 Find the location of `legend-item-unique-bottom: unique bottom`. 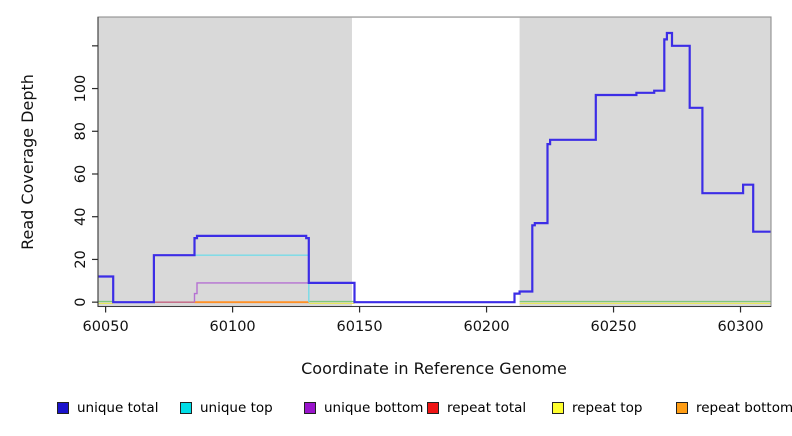

legend-item-unique-bottom: unique bottom is located at coordinates (363, 408).